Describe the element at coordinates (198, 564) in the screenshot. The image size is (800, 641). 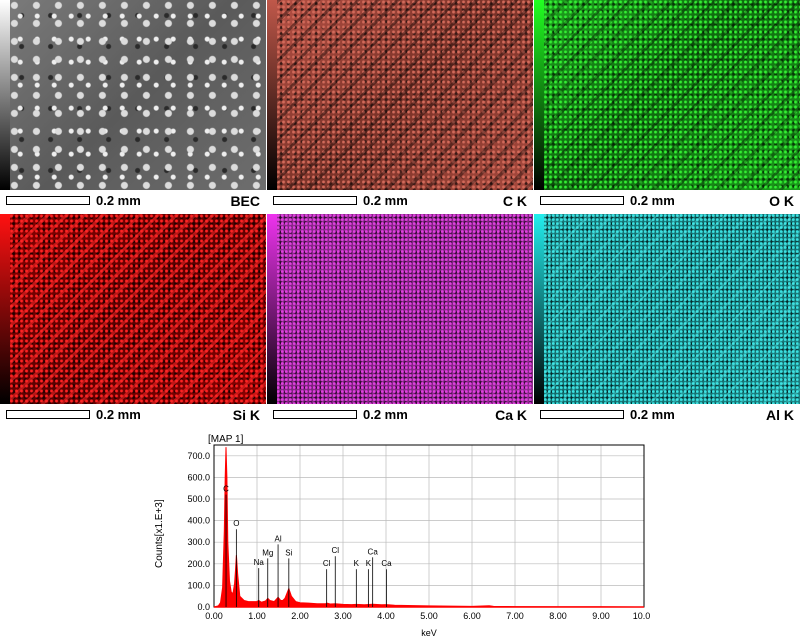
I see `y-tick-label: 200.0` at that location.